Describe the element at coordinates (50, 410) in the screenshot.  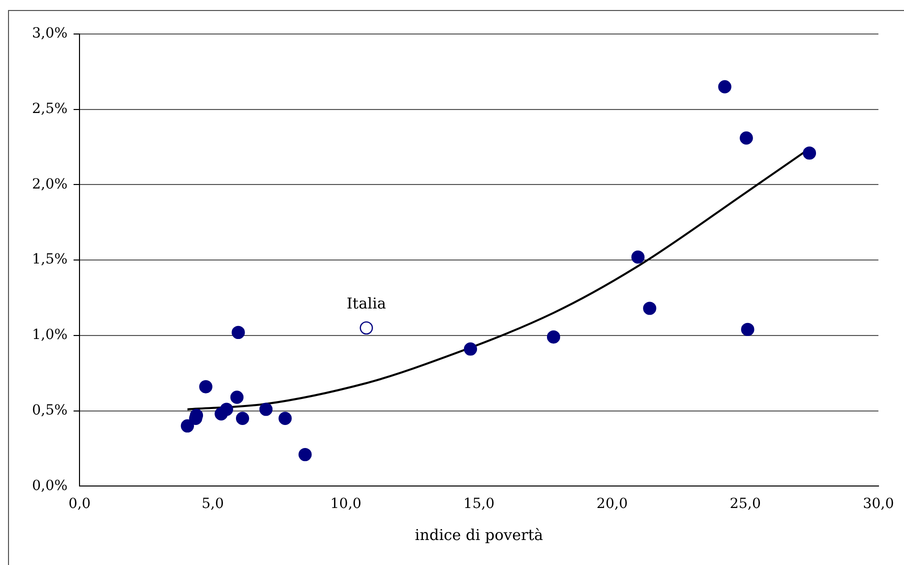
I see `y-tick-label: 0,5%` at that location.